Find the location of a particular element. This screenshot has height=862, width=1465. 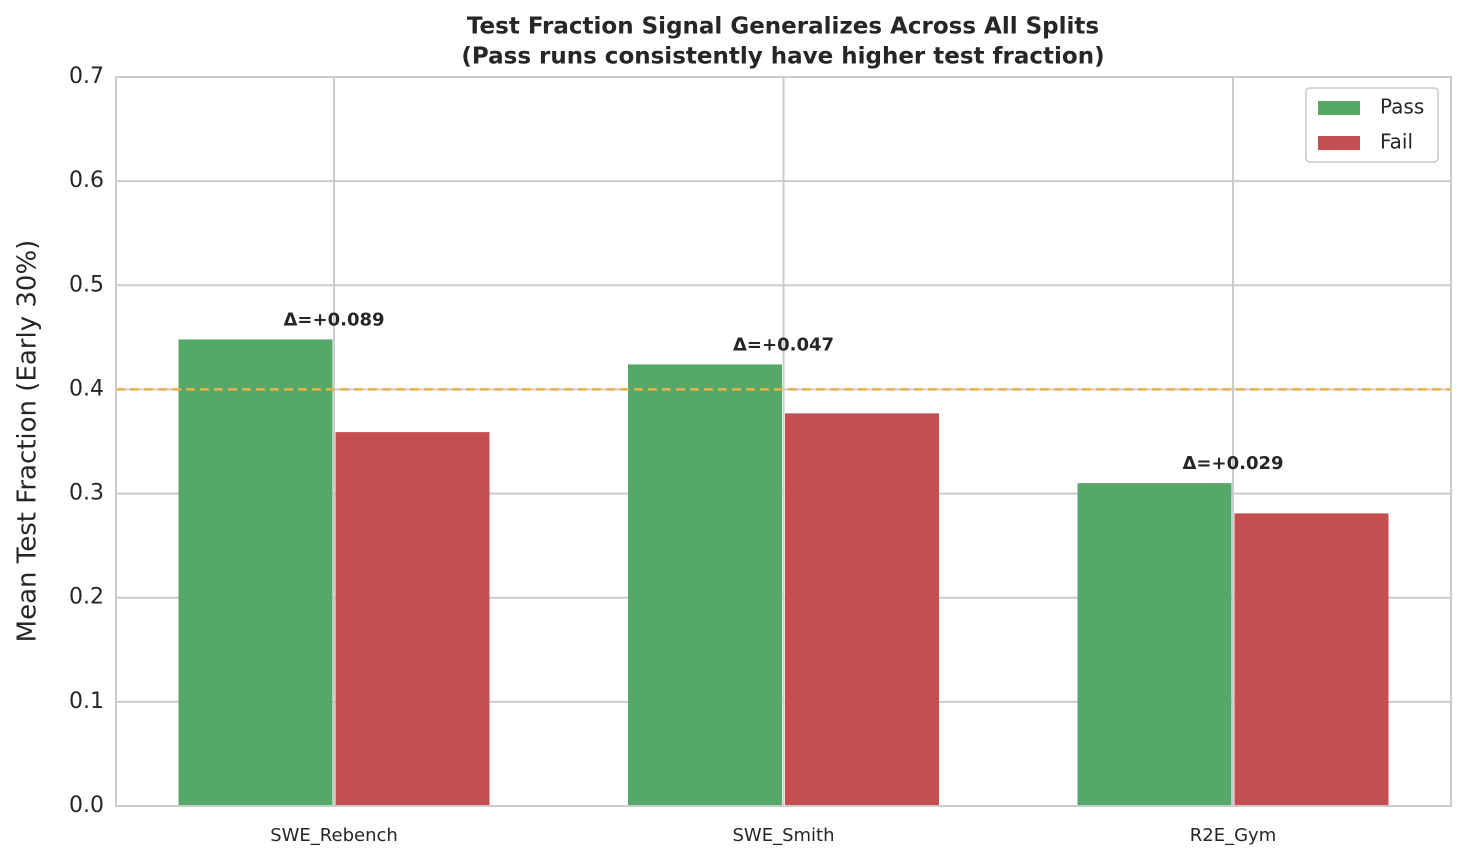

annotation: Δ=+0.029 is located at coordinates (1232, 463).